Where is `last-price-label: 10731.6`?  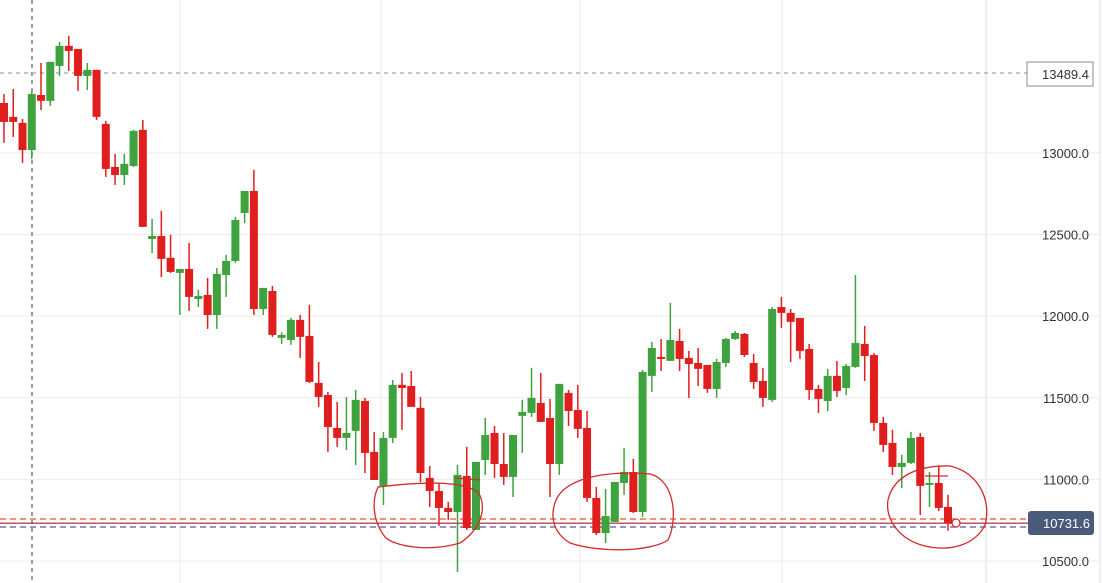 last-price-label: 10731.6 is located at coordinates (1061, 523).